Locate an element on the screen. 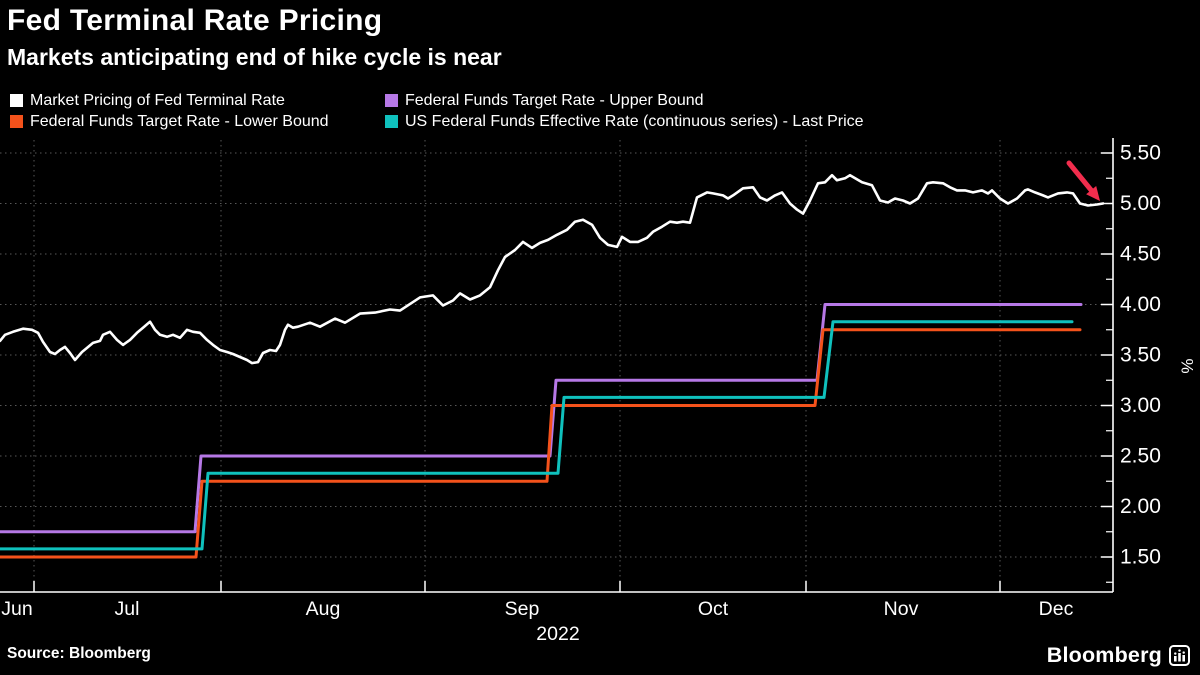 Image resolution: width=1200 pixels, height=675 pixels. x-axis-label: Oct is located at coordinates (713, 609).